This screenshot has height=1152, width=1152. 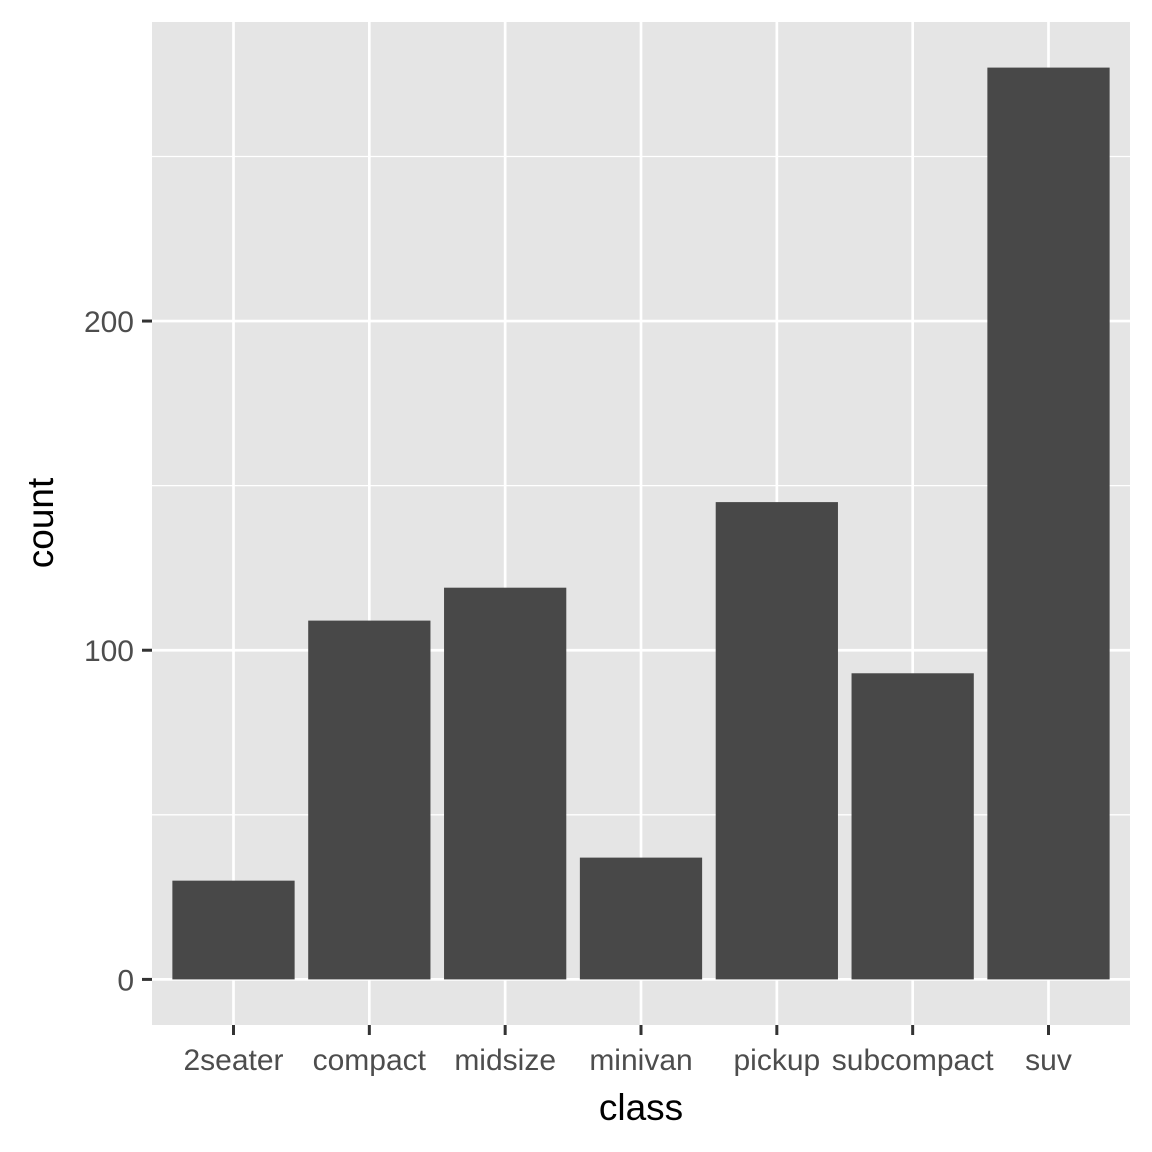 What do you see at coordinates (912, 826) in the screenshot?
I see `bar-subcompact` at bounding box center [912, 826].